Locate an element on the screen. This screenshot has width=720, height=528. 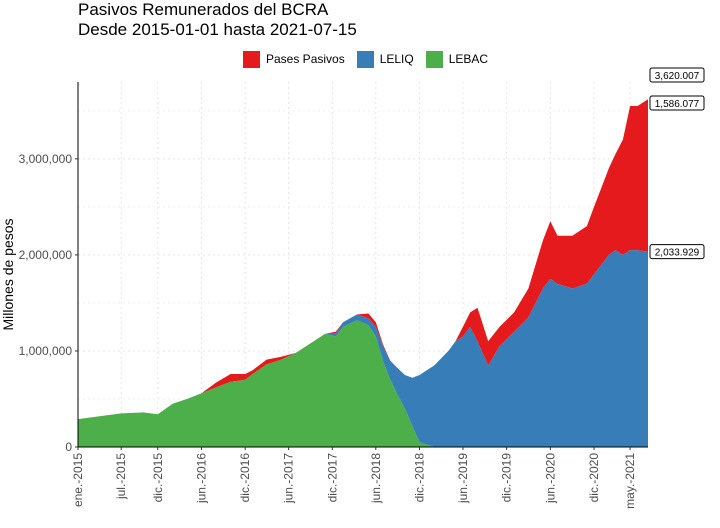
x-tick-label: jun.-2020 is located at coordinates (550, 478).